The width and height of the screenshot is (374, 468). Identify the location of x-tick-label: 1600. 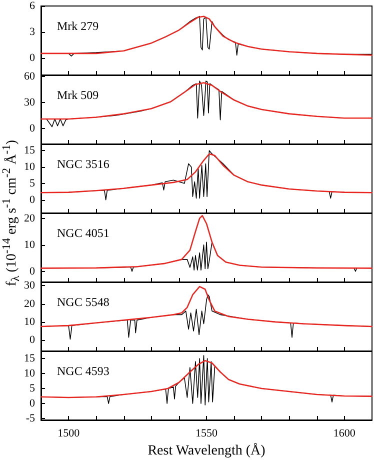
(344, 434).